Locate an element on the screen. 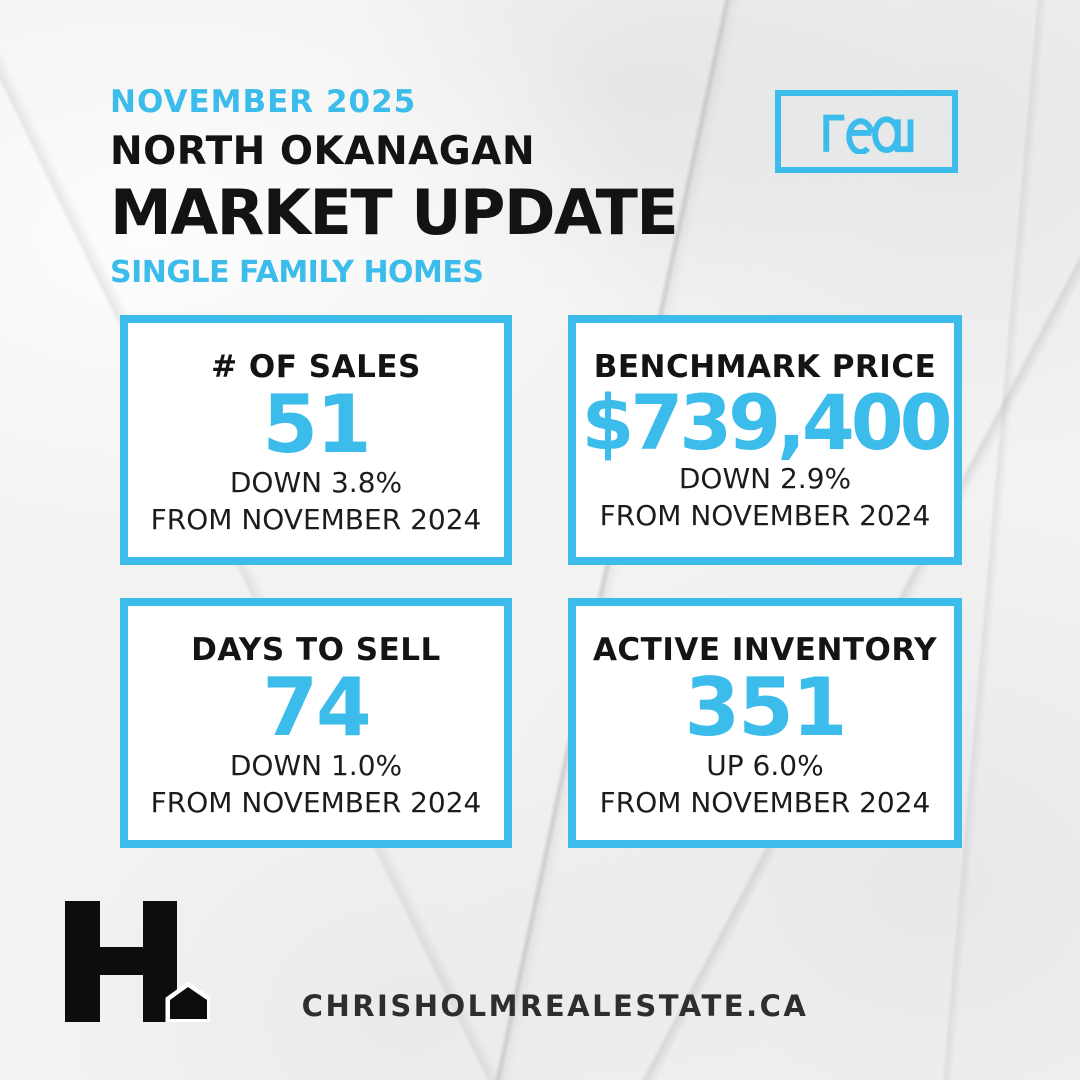  stat-change: UP 6.0% FROM NOVEMBER 2024 is located at coordinates (765, 785).